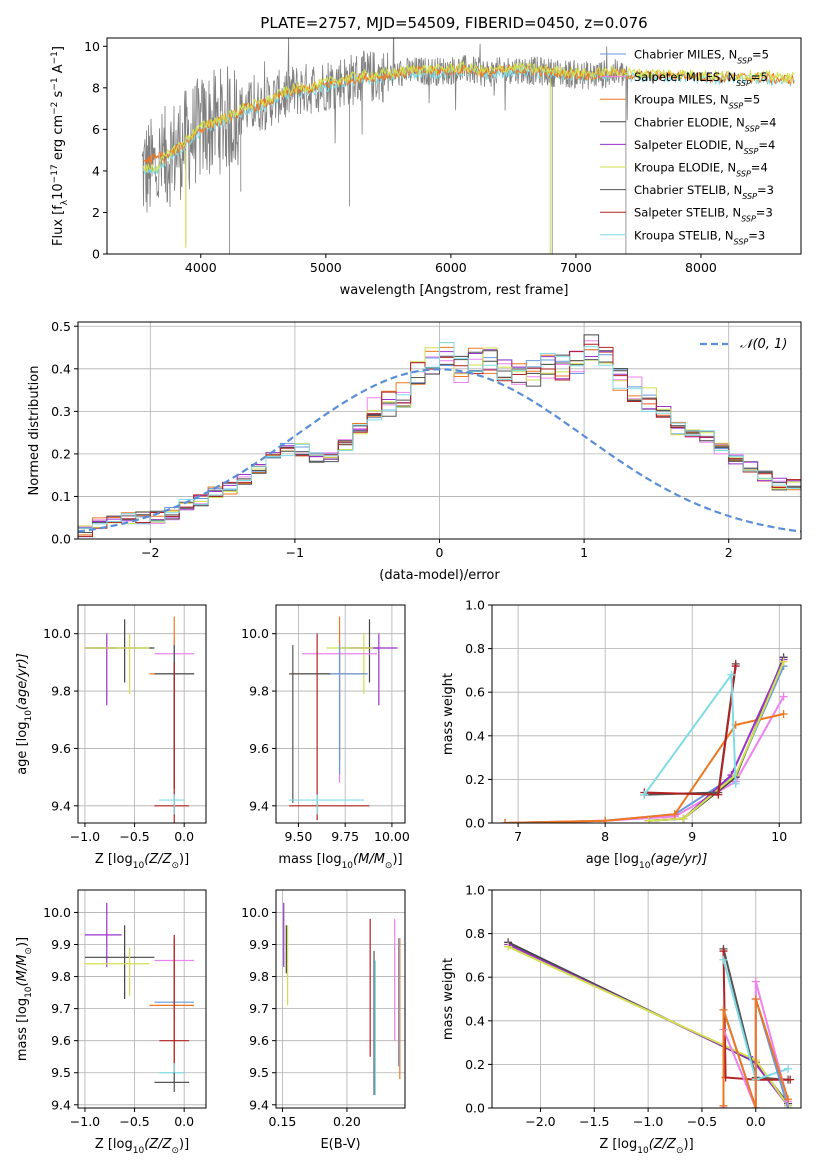 The width and height of the screenshot is (819, 1170). Describe the element at coordinates (701, 267) in the screenshot. I see `x-tick-label: 8000` at that location.